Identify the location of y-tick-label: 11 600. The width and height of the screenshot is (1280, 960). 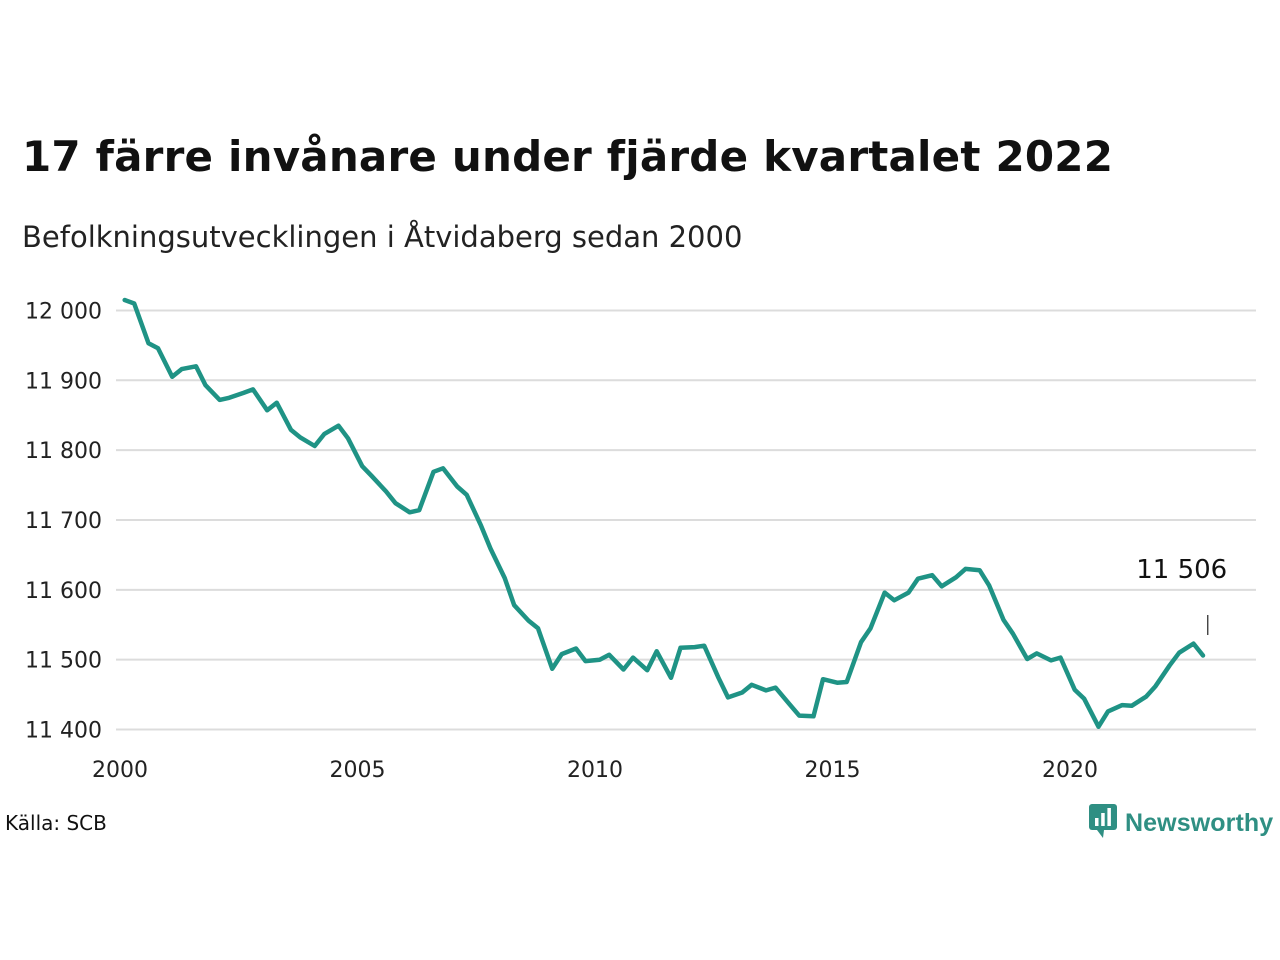
(63, 591).